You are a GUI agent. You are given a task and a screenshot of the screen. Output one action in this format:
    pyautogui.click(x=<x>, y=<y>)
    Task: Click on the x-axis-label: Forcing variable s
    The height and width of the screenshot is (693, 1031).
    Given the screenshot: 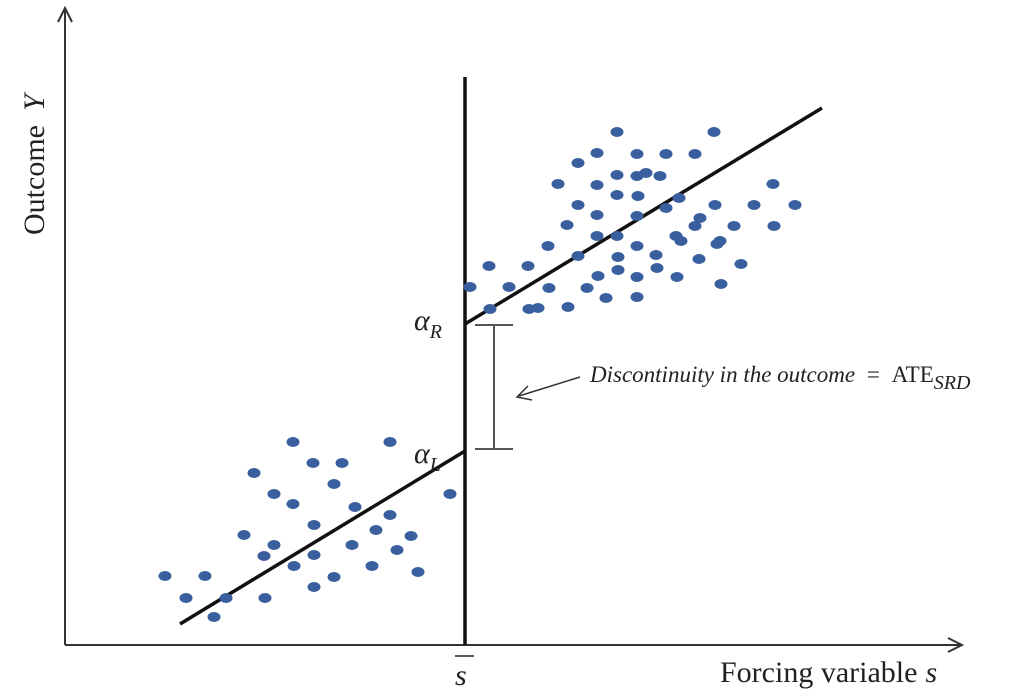 What is the action you would take?
    pyautogui.click(x=828, y=672)
    